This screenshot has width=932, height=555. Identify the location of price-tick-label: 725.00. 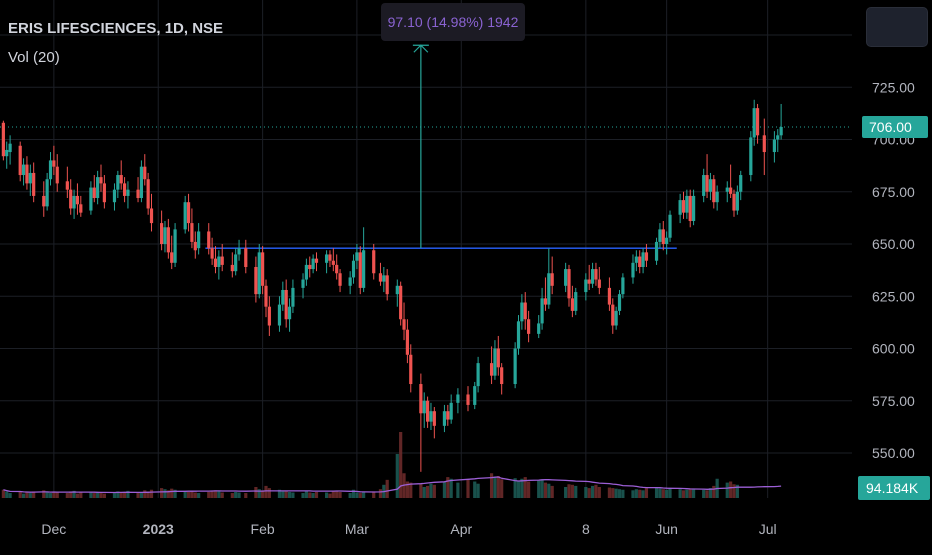
(893, 87).